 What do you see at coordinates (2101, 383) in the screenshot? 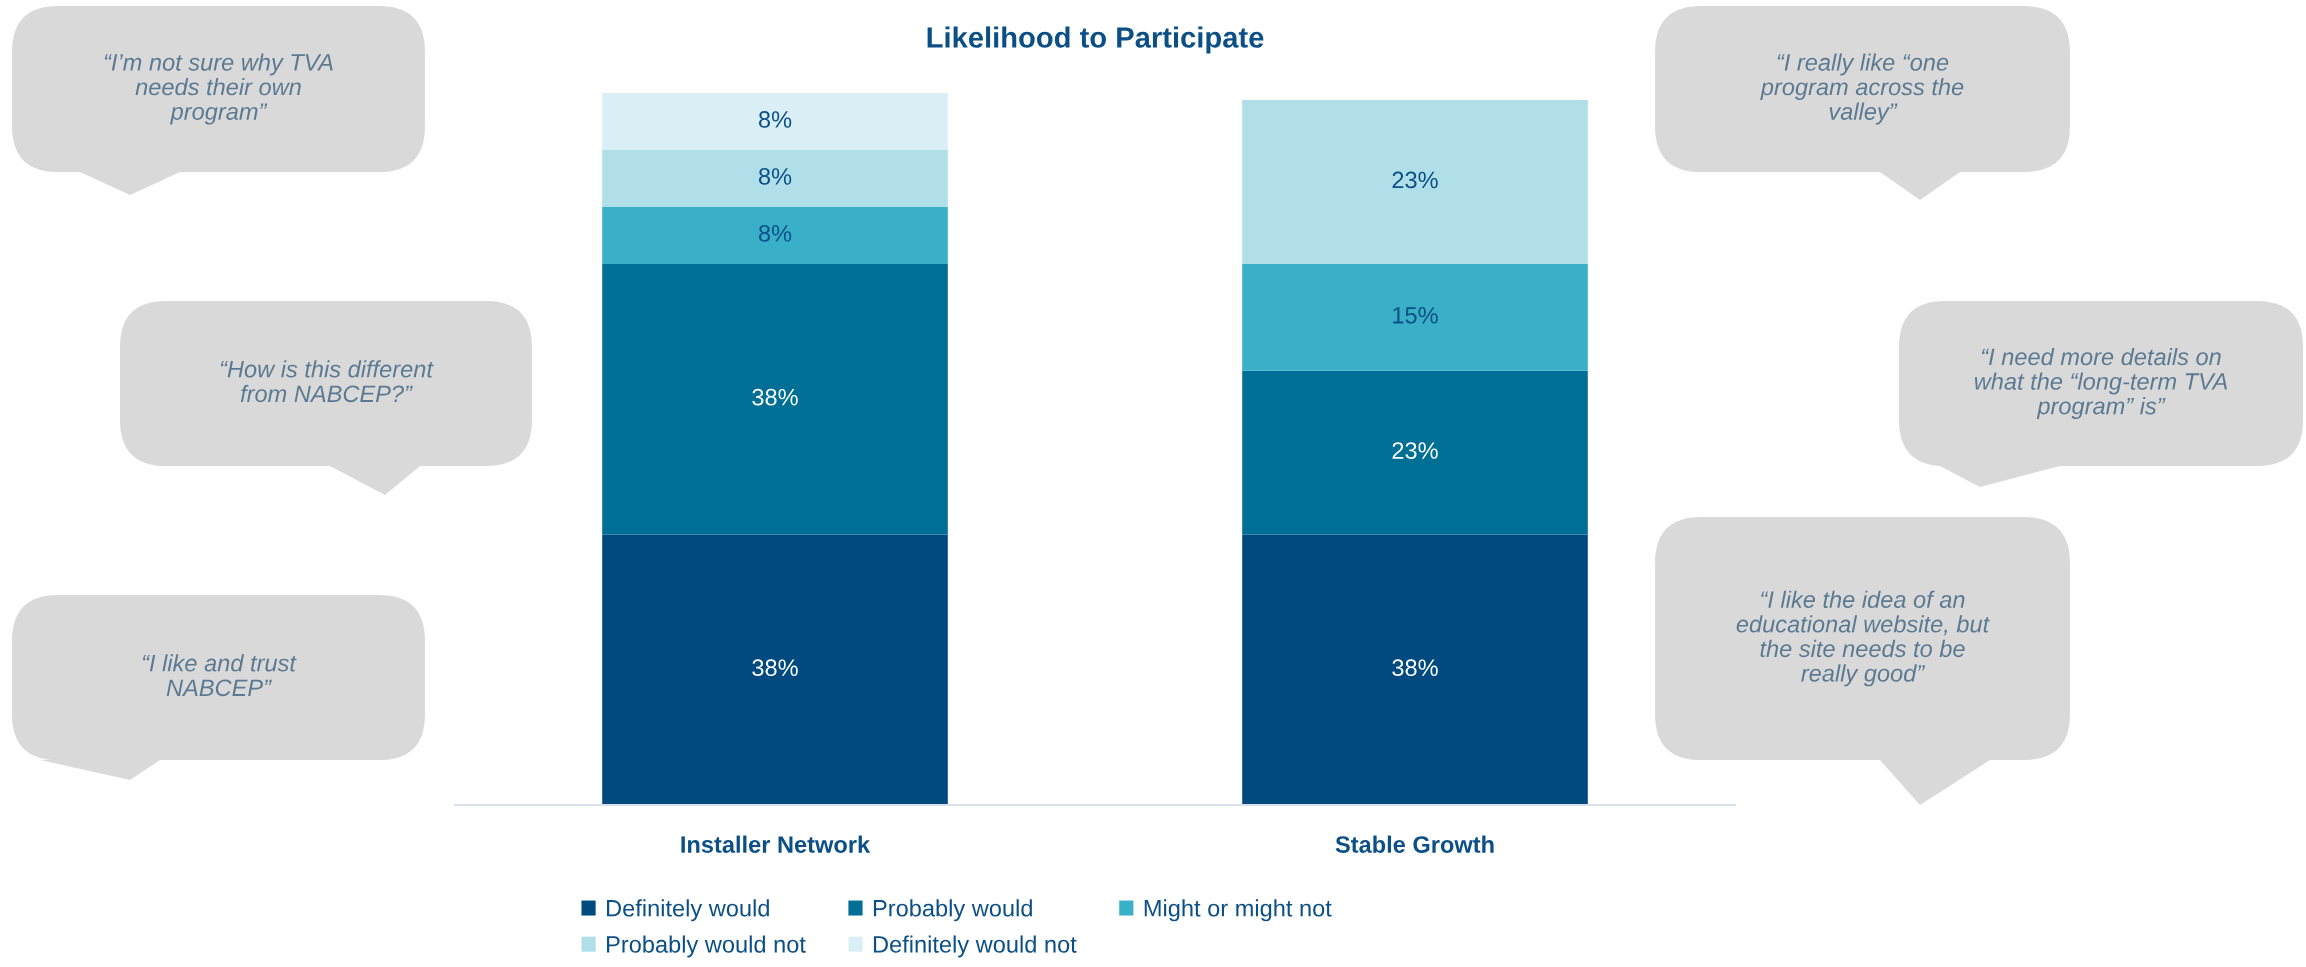
I see `text: “I need more details on what the “long-term TVA program” is”` at bounding box center [2101, 383].